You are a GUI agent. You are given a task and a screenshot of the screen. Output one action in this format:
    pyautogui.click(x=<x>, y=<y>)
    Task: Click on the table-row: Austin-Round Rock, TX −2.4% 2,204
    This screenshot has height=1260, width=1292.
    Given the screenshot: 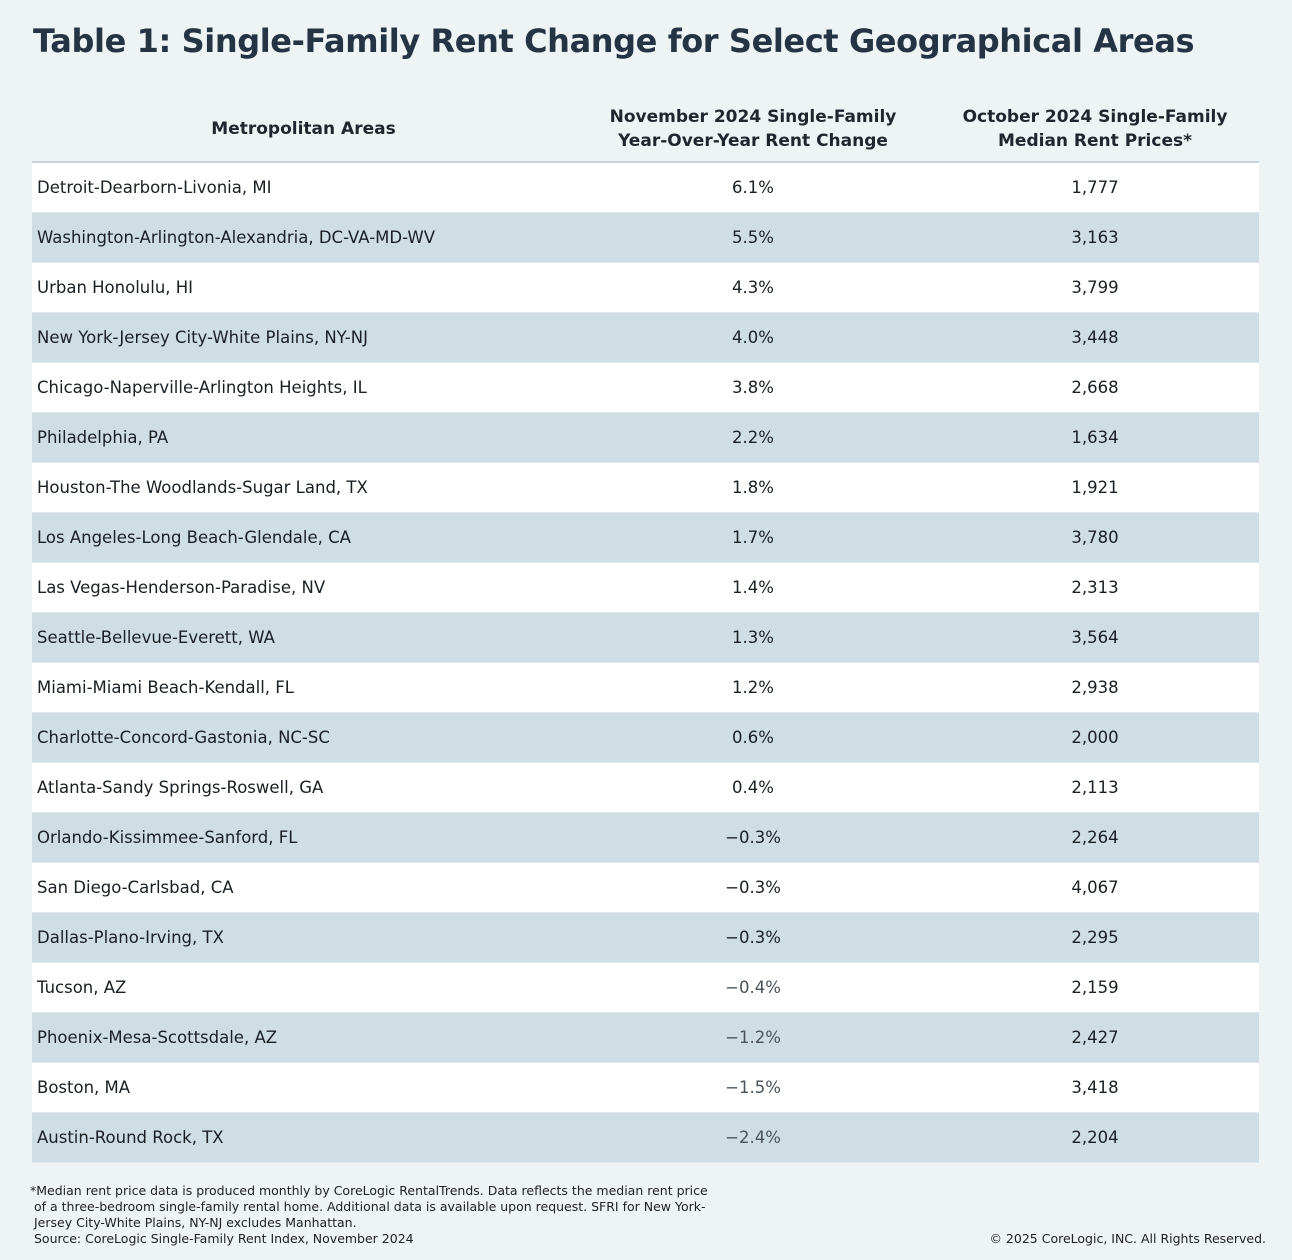 What is the action you would take?
    pyautogui.click(x=645, y=1137)
    